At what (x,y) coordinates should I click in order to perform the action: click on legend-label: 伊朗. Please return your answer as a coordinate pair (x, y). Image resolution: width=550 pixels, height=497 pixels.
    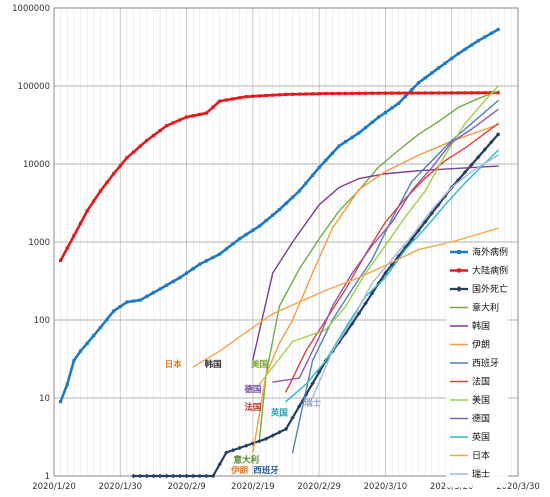
    Looking at the image, I should click on (481, 345).